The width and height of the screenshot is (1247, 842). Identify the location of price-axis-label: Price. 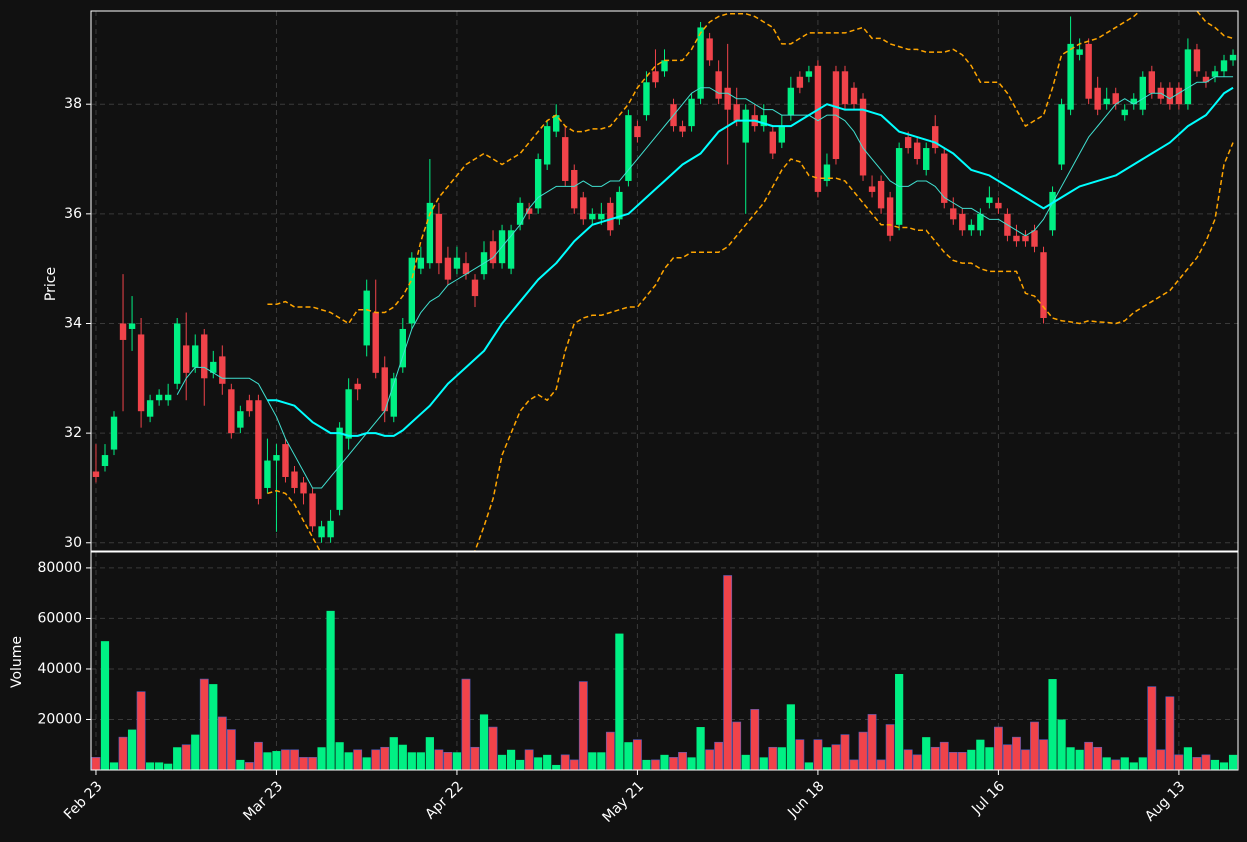
(51, 284).